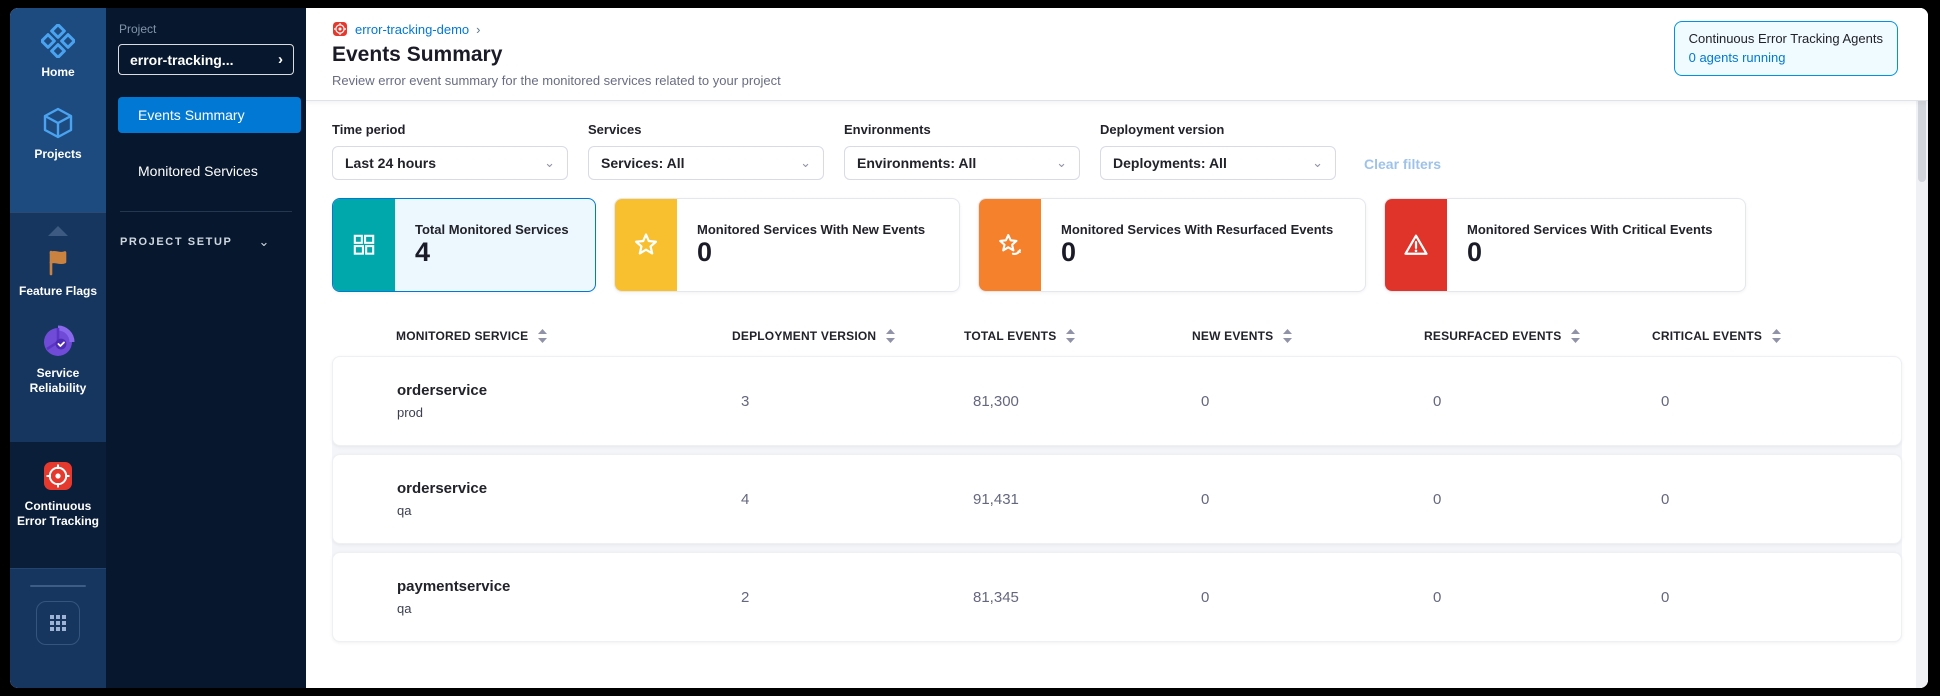 Image resolution: width=1940 pixels, height=696 pixels. I want to click on star-icon, so click(646, 245).